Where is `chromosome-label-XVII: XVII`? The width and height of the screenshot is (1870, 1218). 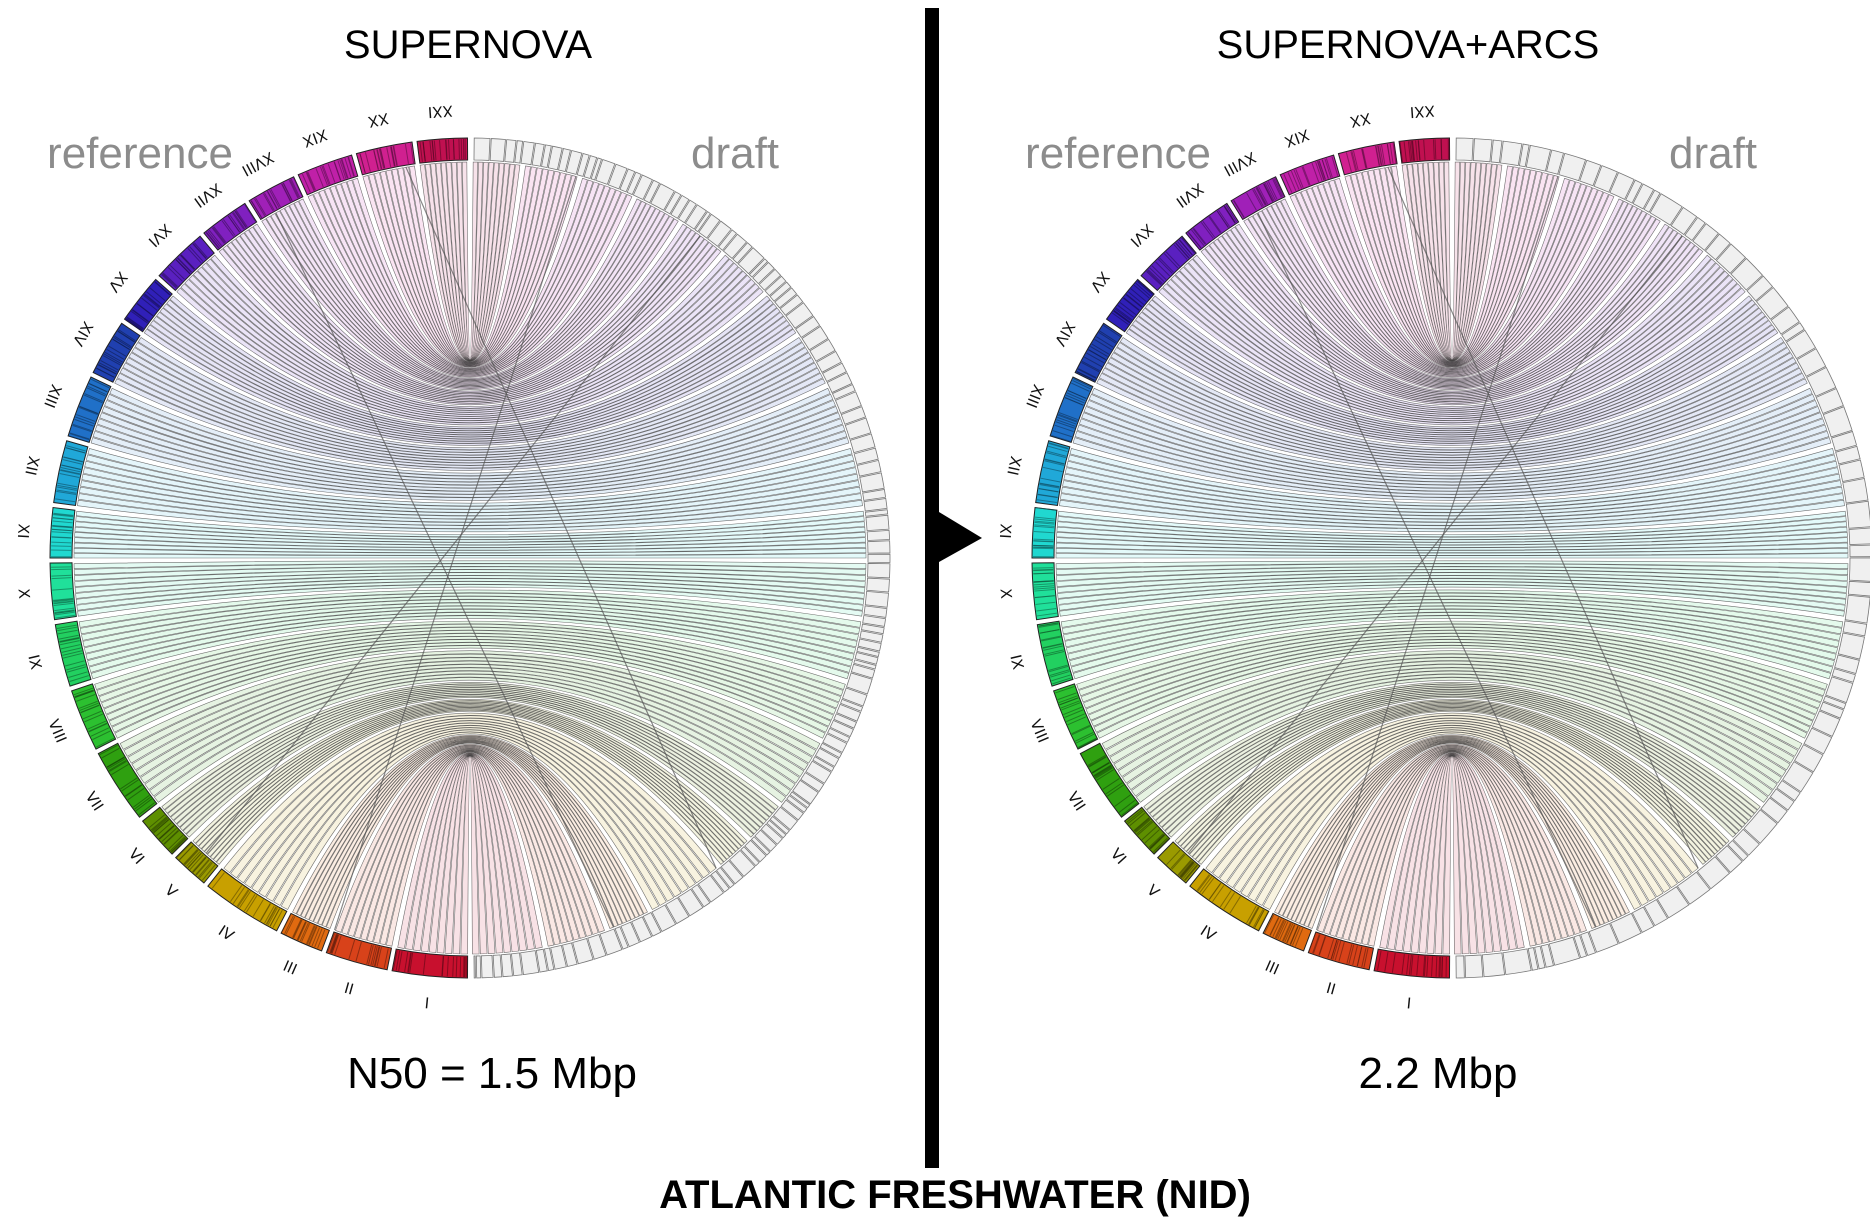 chromosome-label-XVII: XVII is located at coordinates (1190, 195).